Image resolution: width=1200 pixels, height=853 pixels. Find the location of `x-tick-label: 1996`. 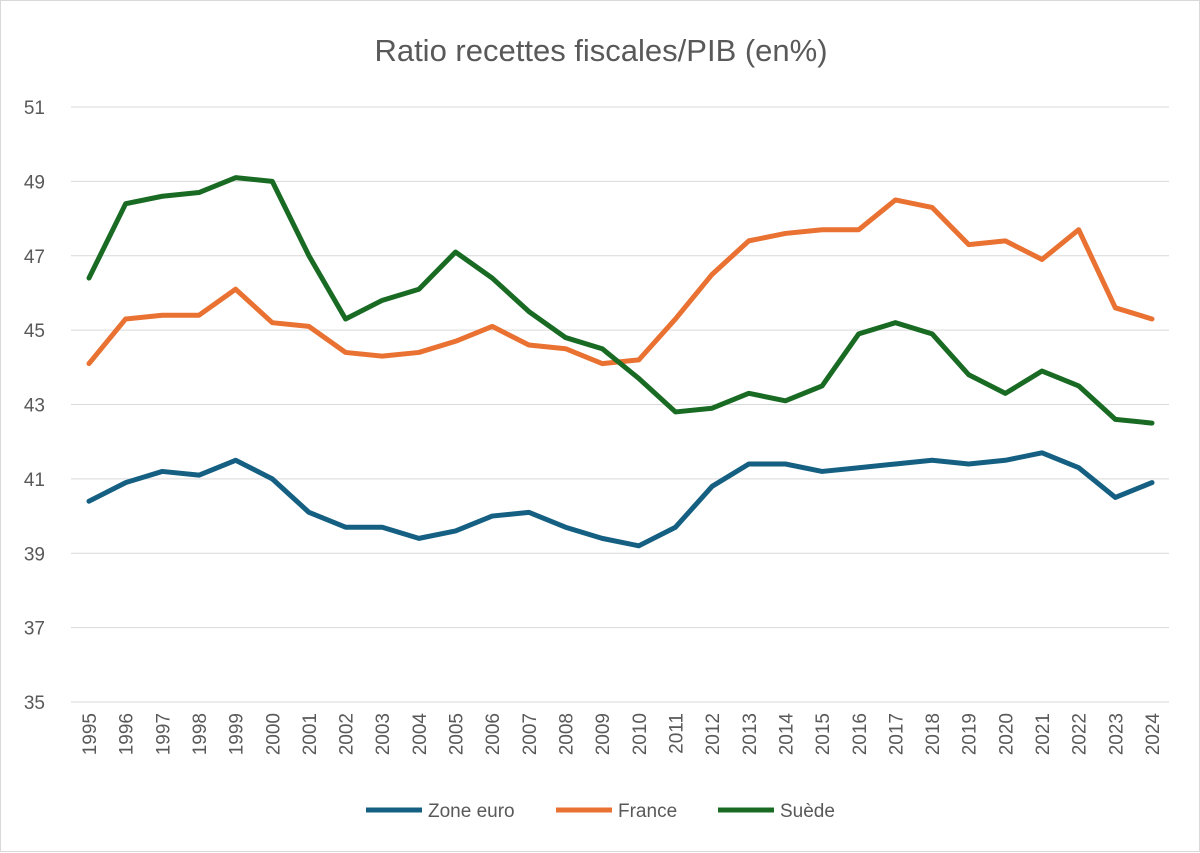

x-tick-label: 1996 is located at coordinates (127, 734).